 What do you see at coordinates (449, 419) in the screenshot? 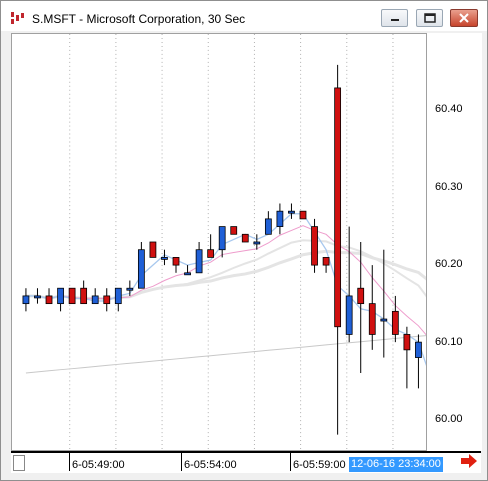
I see `price-tick-label: 60.00` at bounding box center [449, 419].